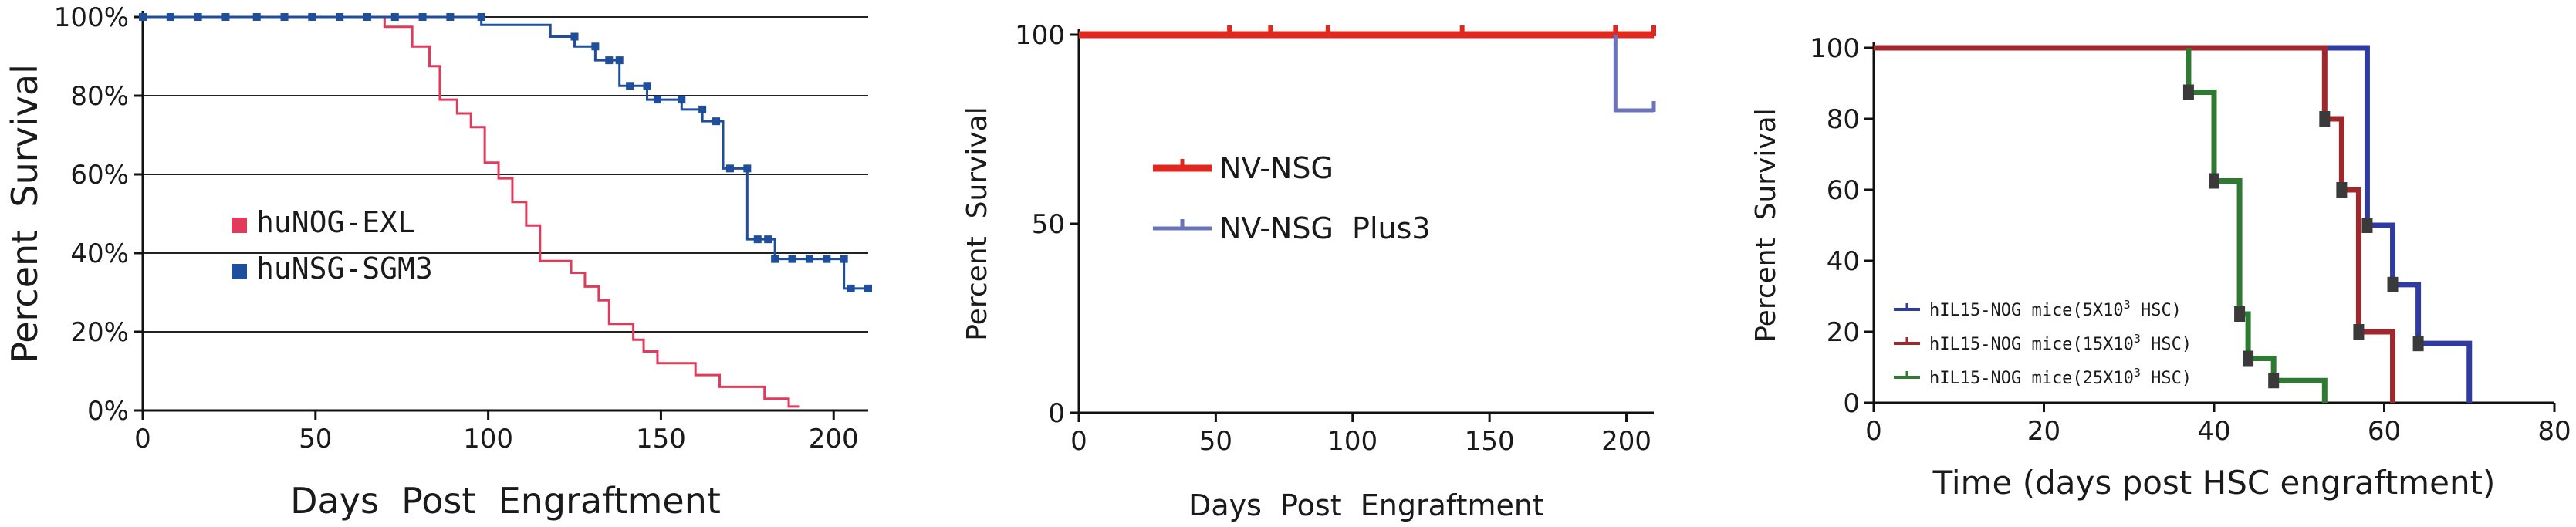  Describe the element at coordinates (2384, 431) in the screenshot. I see `x-tick-label: 60` at that location.